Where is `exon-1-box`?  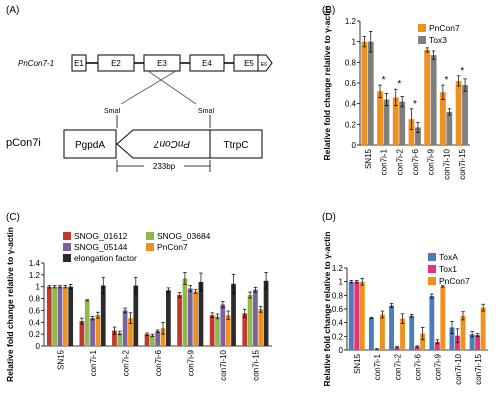
exon-1-box is located at coordinates (79, 63).